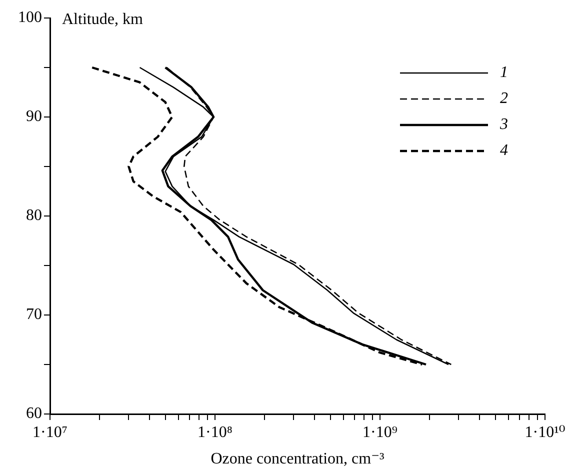 This screenshot has height=473, width=579. What do you see at coordinates (504, 151) in the screenshot?
I see `text: 4` at bounding box center [504, 151].